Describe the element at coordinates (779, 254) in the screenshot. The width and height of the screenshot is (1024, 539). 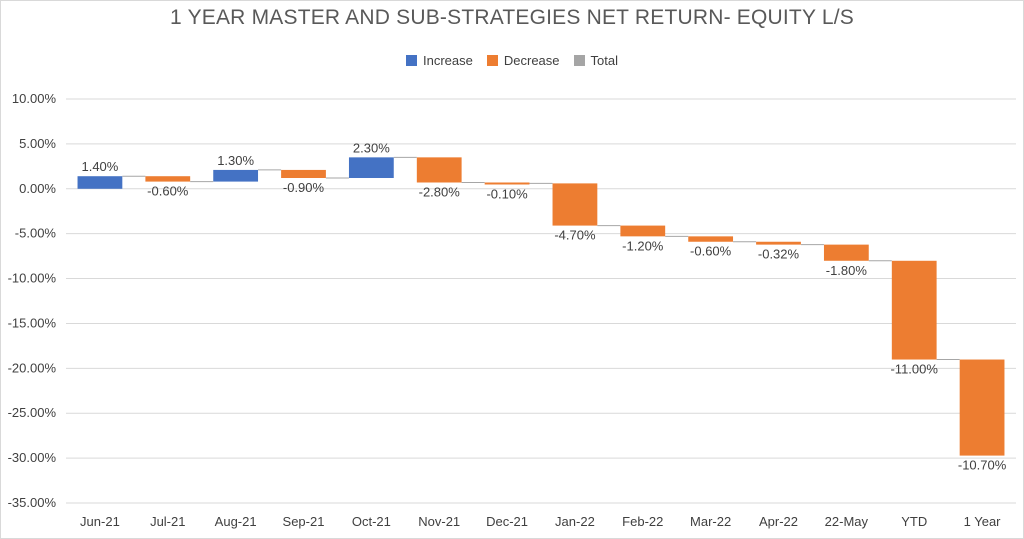
I see `data-label: -0.32%` at that location.